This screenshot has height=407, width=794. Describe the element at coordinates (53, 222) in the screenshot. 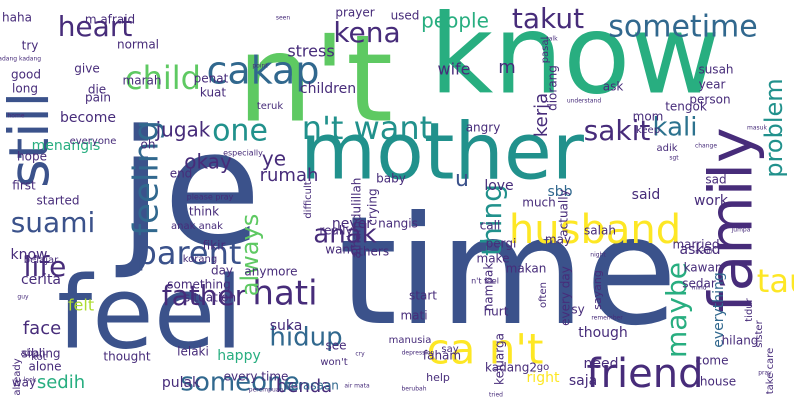

I see `word-suami: suami` at that location.